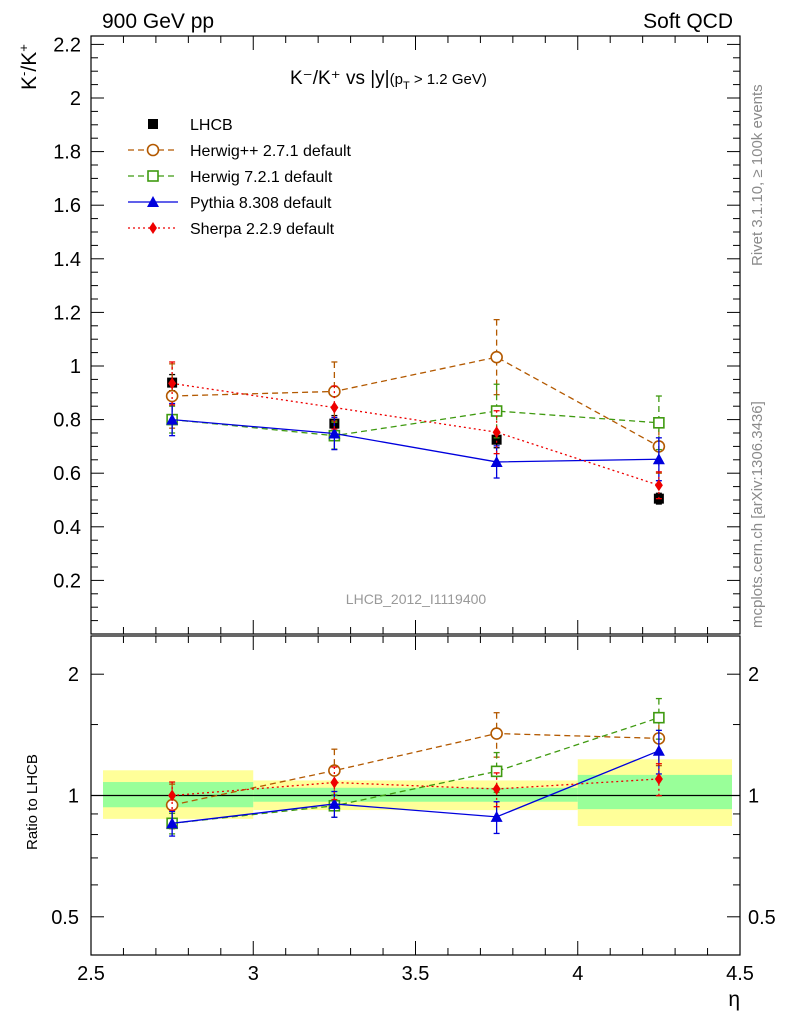 The height and width of the screenshot is (1024, 786). Describe the element at coordinates (757, 514) in the screenshot. I see `mcplots-label: mcplots.cern.ch [arXiv:1306.3436]` at that location.